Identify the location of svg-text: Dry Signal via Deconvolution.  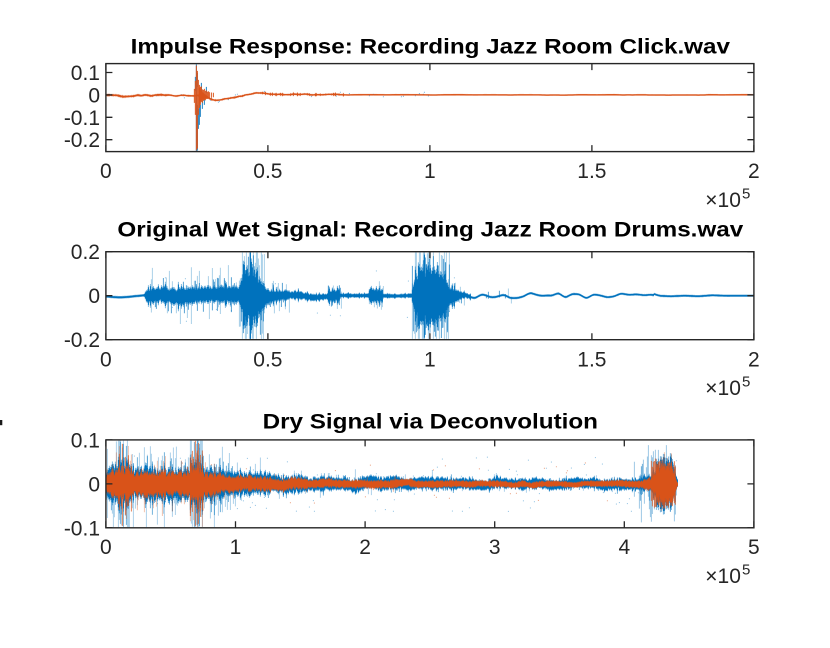
(430, 421).